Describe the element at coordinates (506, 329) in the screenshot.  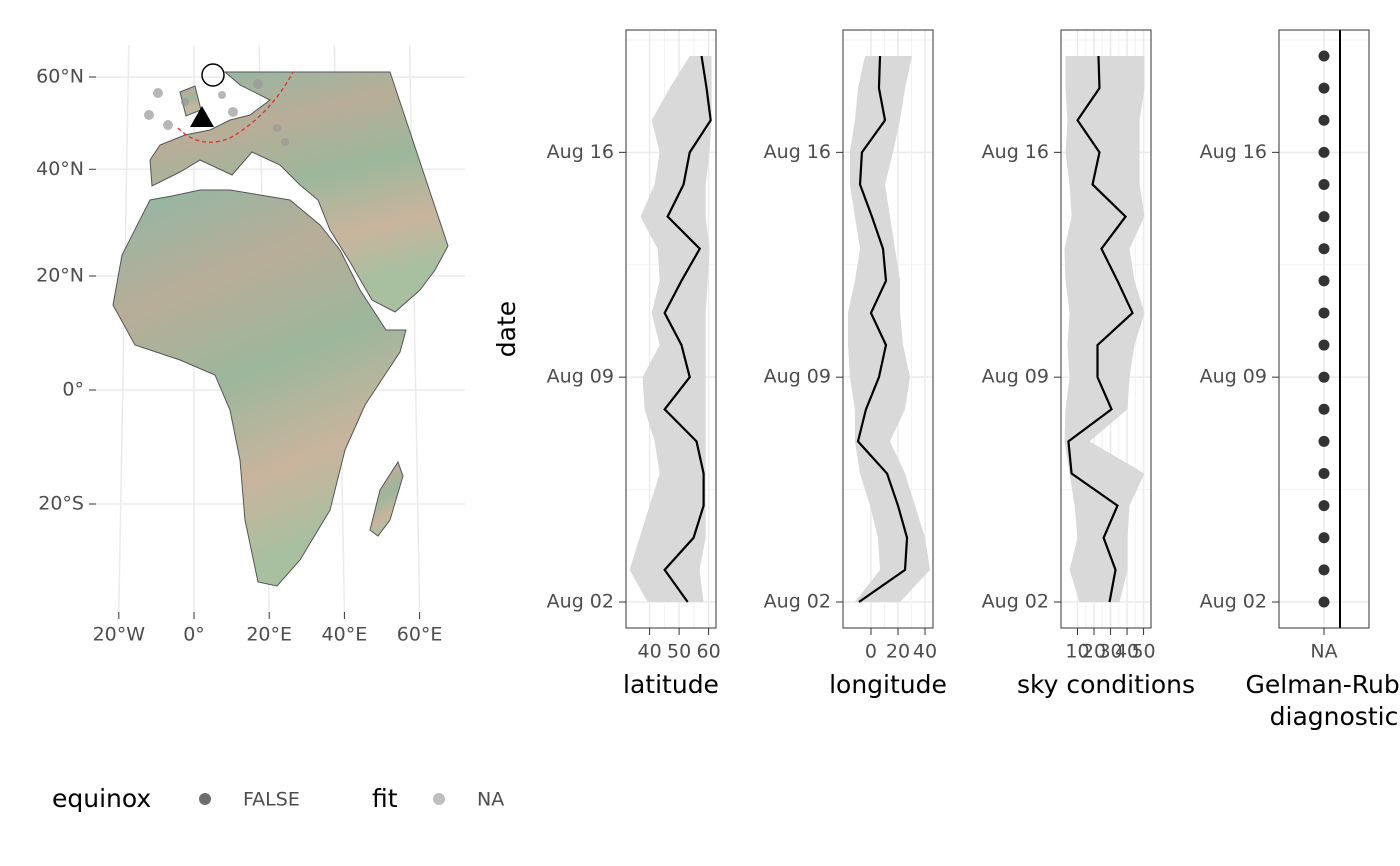
I see `y-axis-title: date` at that location.